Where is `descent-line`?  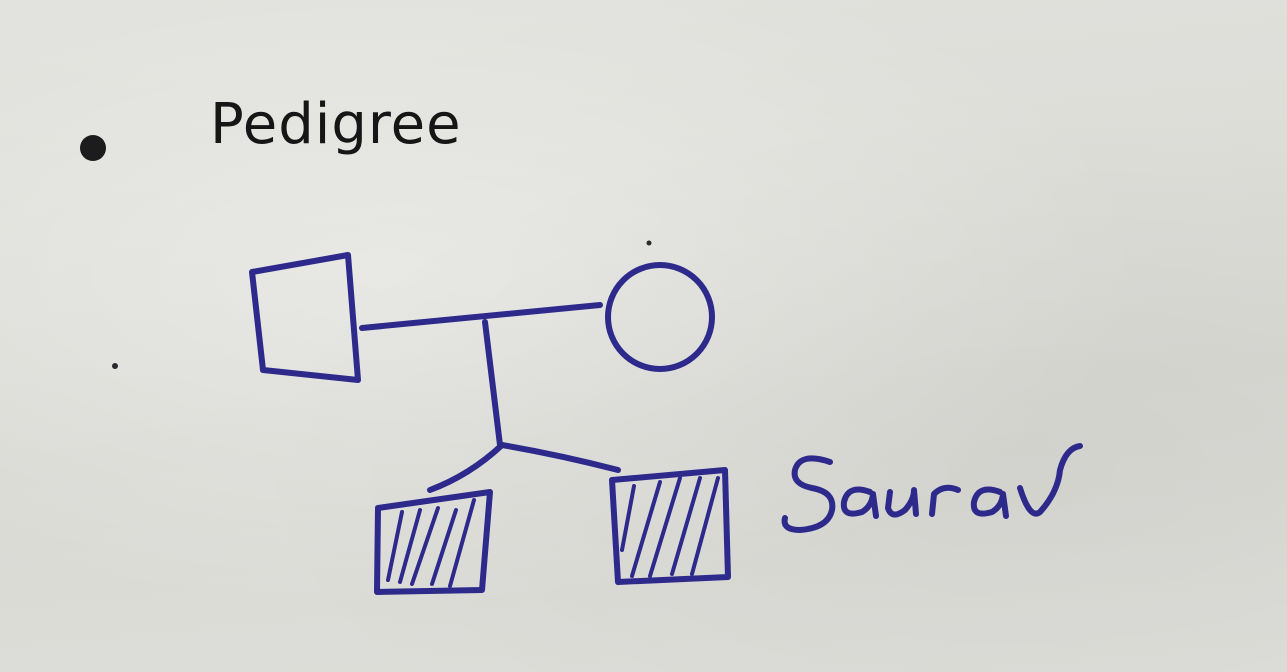
descent-line is located at coordinates (492, 383).